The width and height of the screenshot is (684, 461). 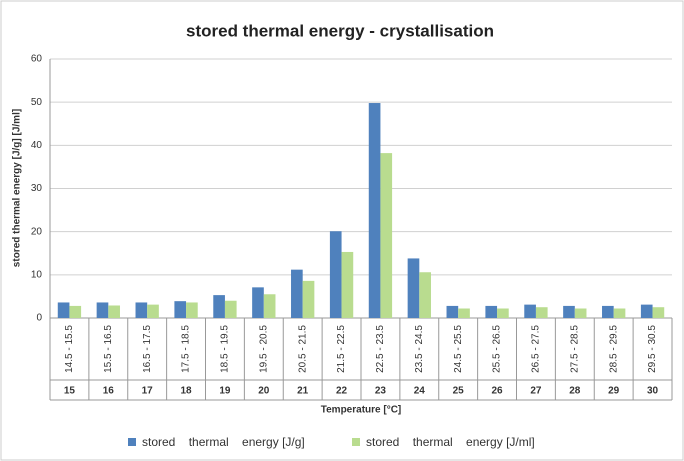 What do you see at coordinates (109, 391) in the screenshot?
I see `x-group-label: 16` at bounding box center [109, 391].